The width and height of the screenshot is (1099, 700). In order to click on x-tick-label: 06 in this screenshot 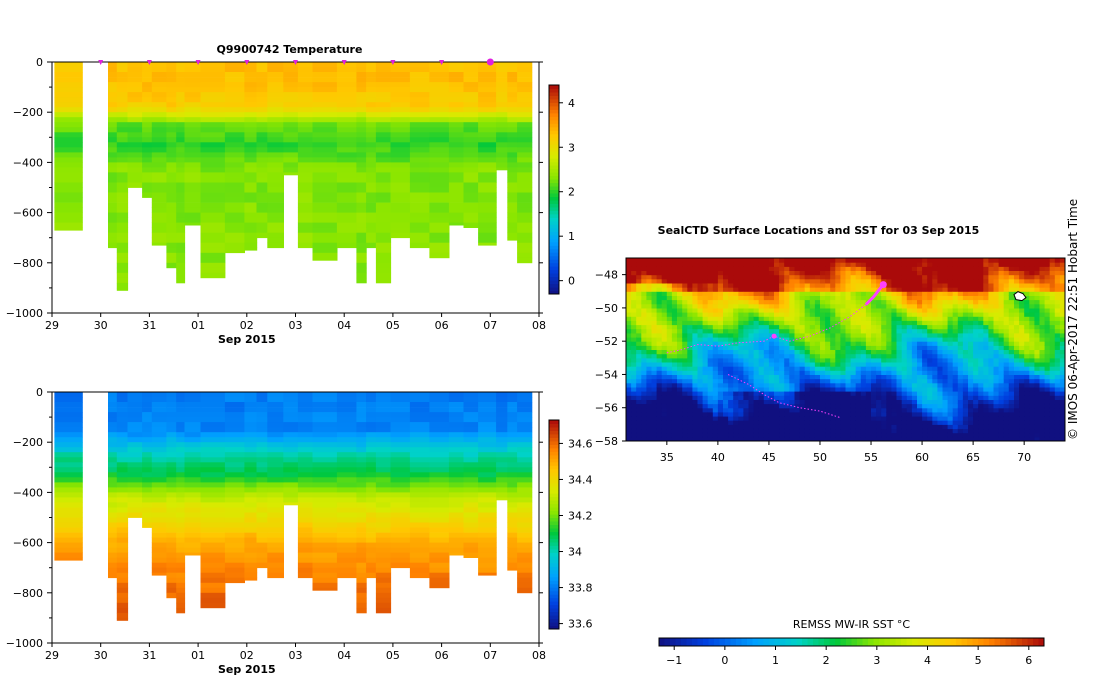, I will do `click(442, 325)`.